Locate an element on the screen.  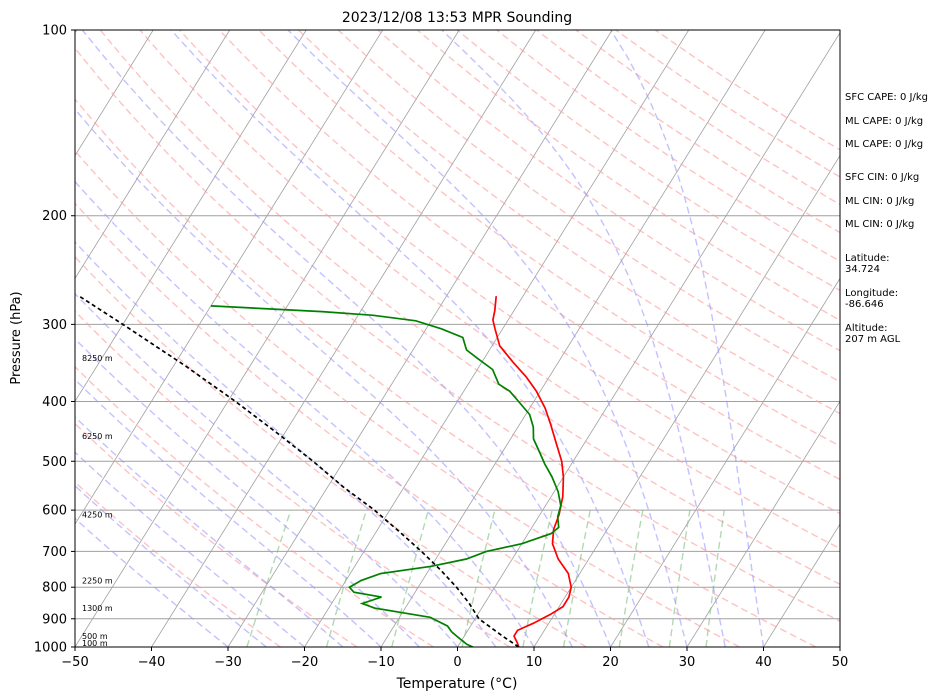
temperature-profile-line is located at coordinates (532, 471).